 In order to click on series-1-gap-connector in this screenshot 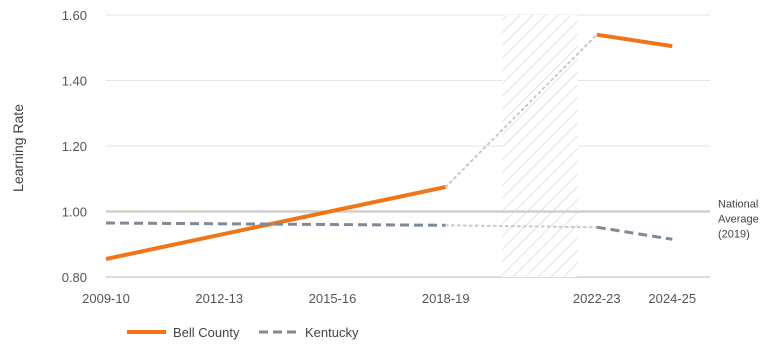, I will do `click(521, 226)`.